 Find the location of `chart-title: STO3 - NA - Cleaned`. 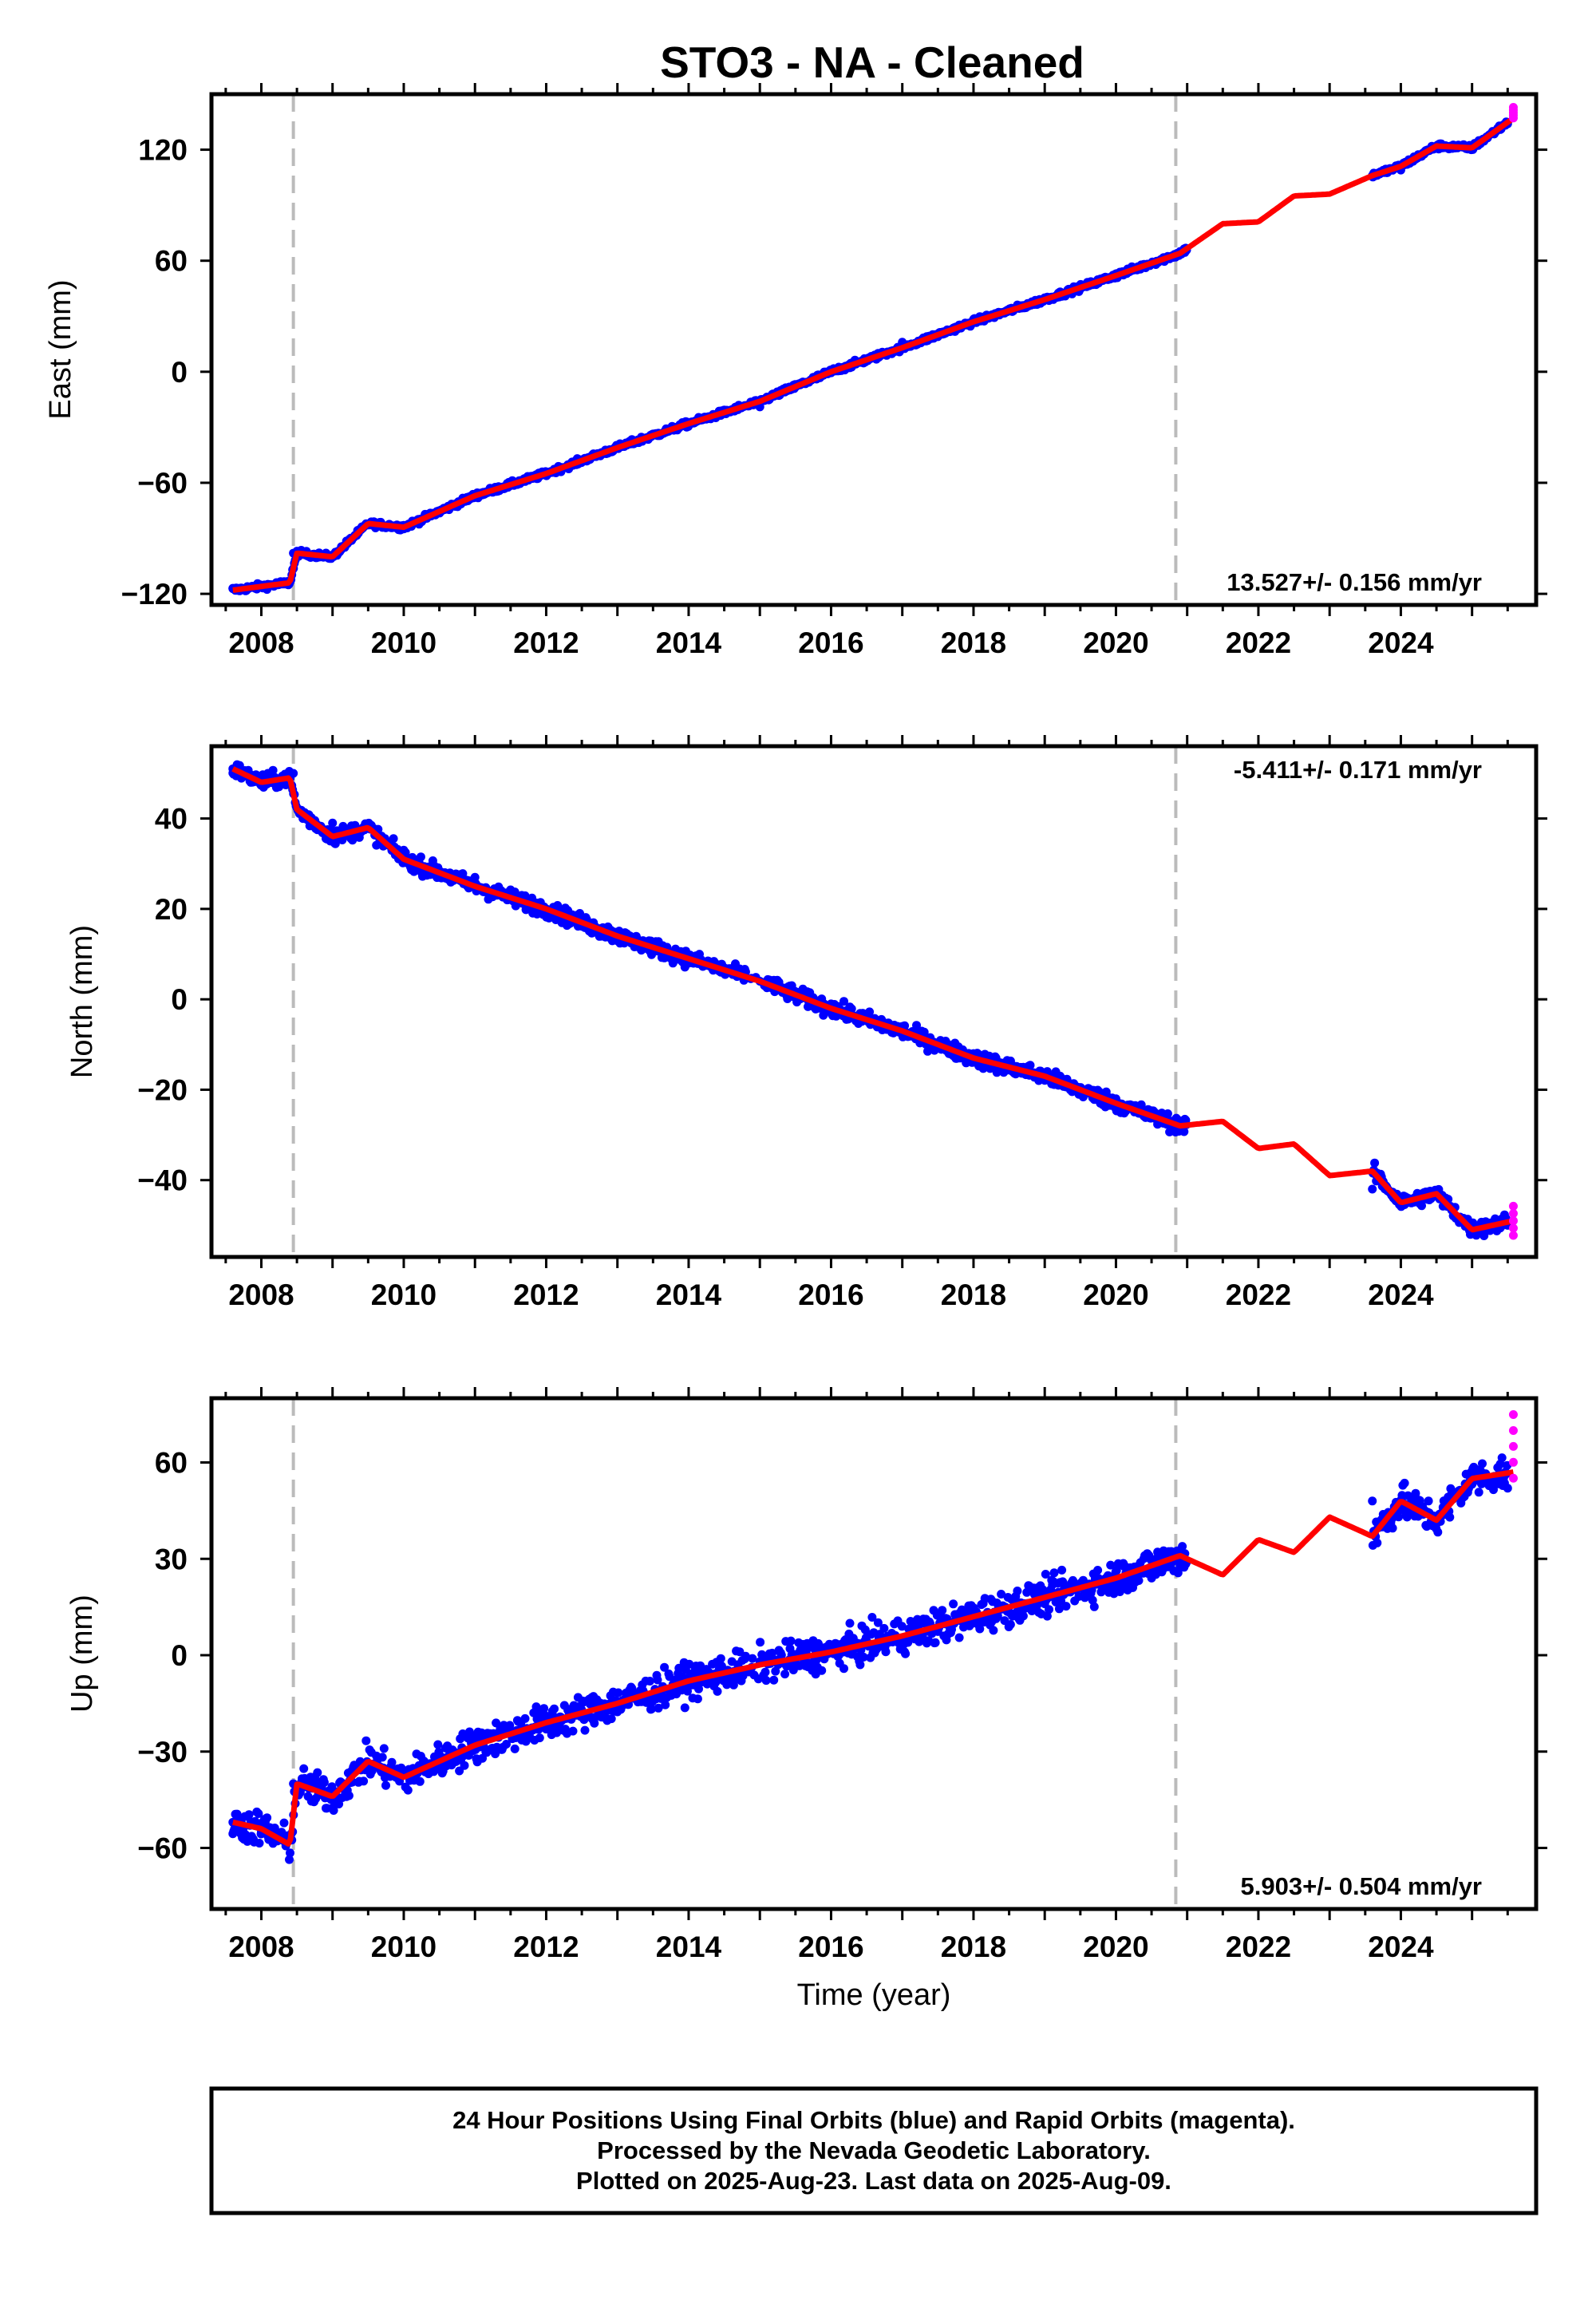

chart-title: STO3 - NA - Cleaned is located at coordinates (872, 62).